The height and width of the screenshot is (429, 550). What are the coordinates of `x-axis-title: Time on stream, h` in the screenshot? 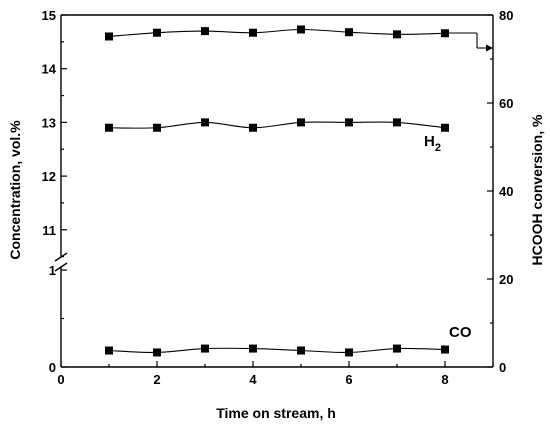 It's located at (276, 413).